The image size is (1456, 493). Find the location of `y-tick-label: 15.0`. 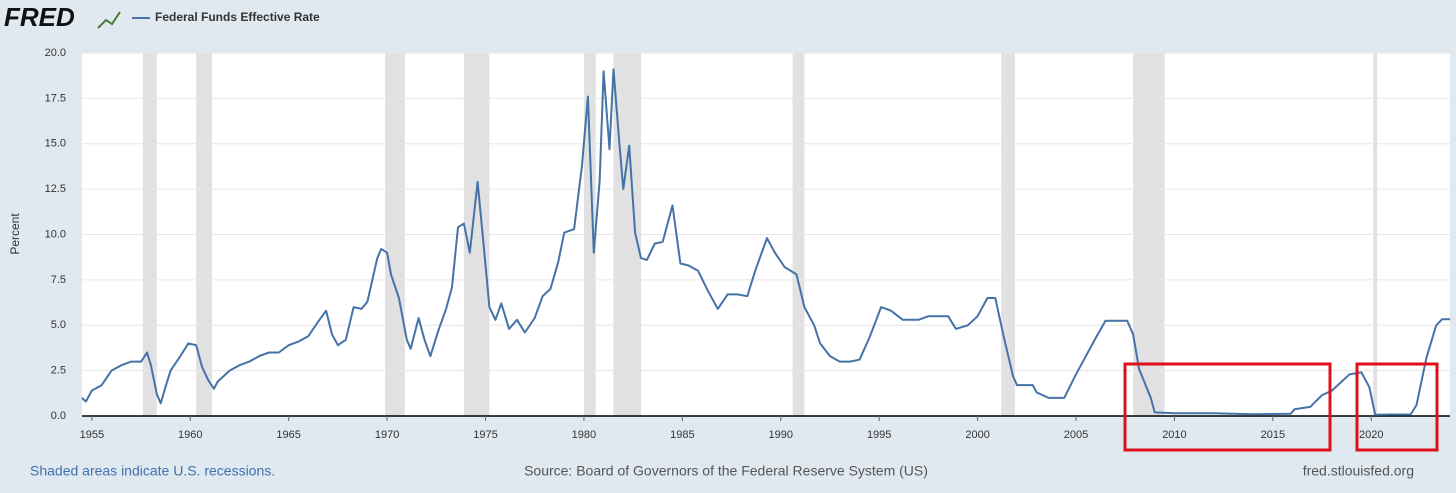

y-tick-label: 15.0 is located at coordinates (55, 144).